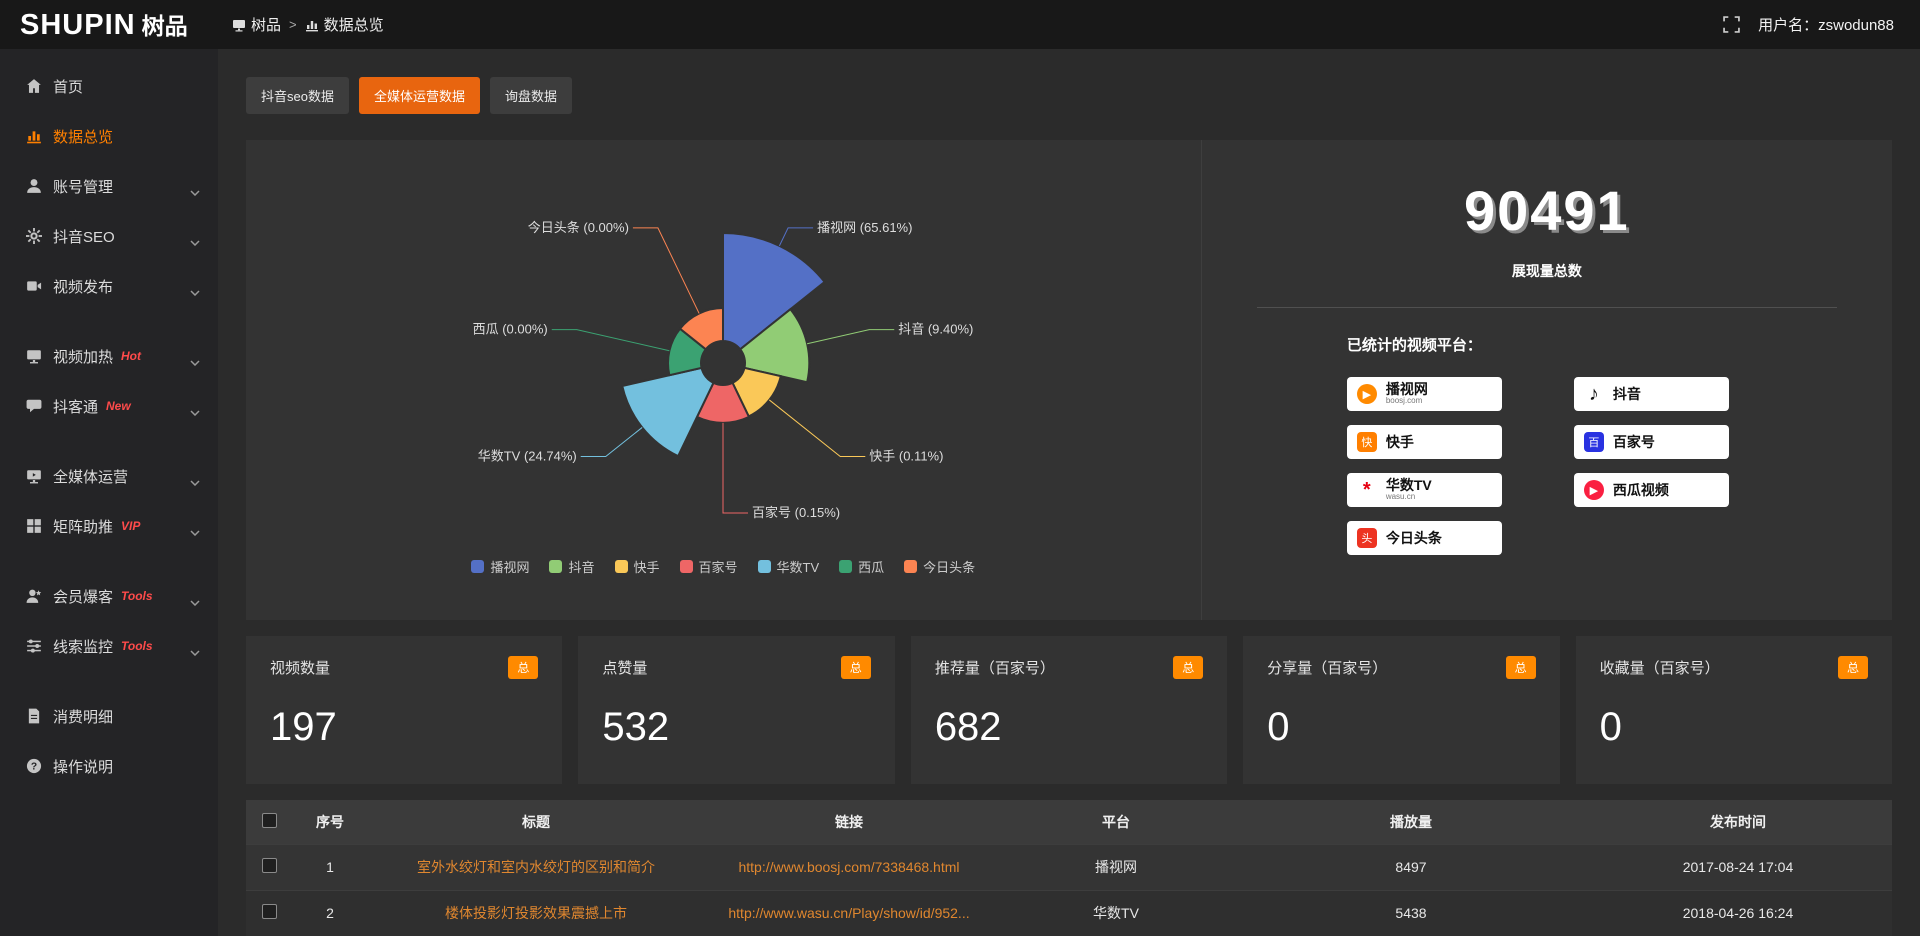 The image size is (1920, 936). What do you see at coordinates (1366, 538) in the screenshot?
I see `platform-logo-icon: 头` at bounding box center [1366, 538].